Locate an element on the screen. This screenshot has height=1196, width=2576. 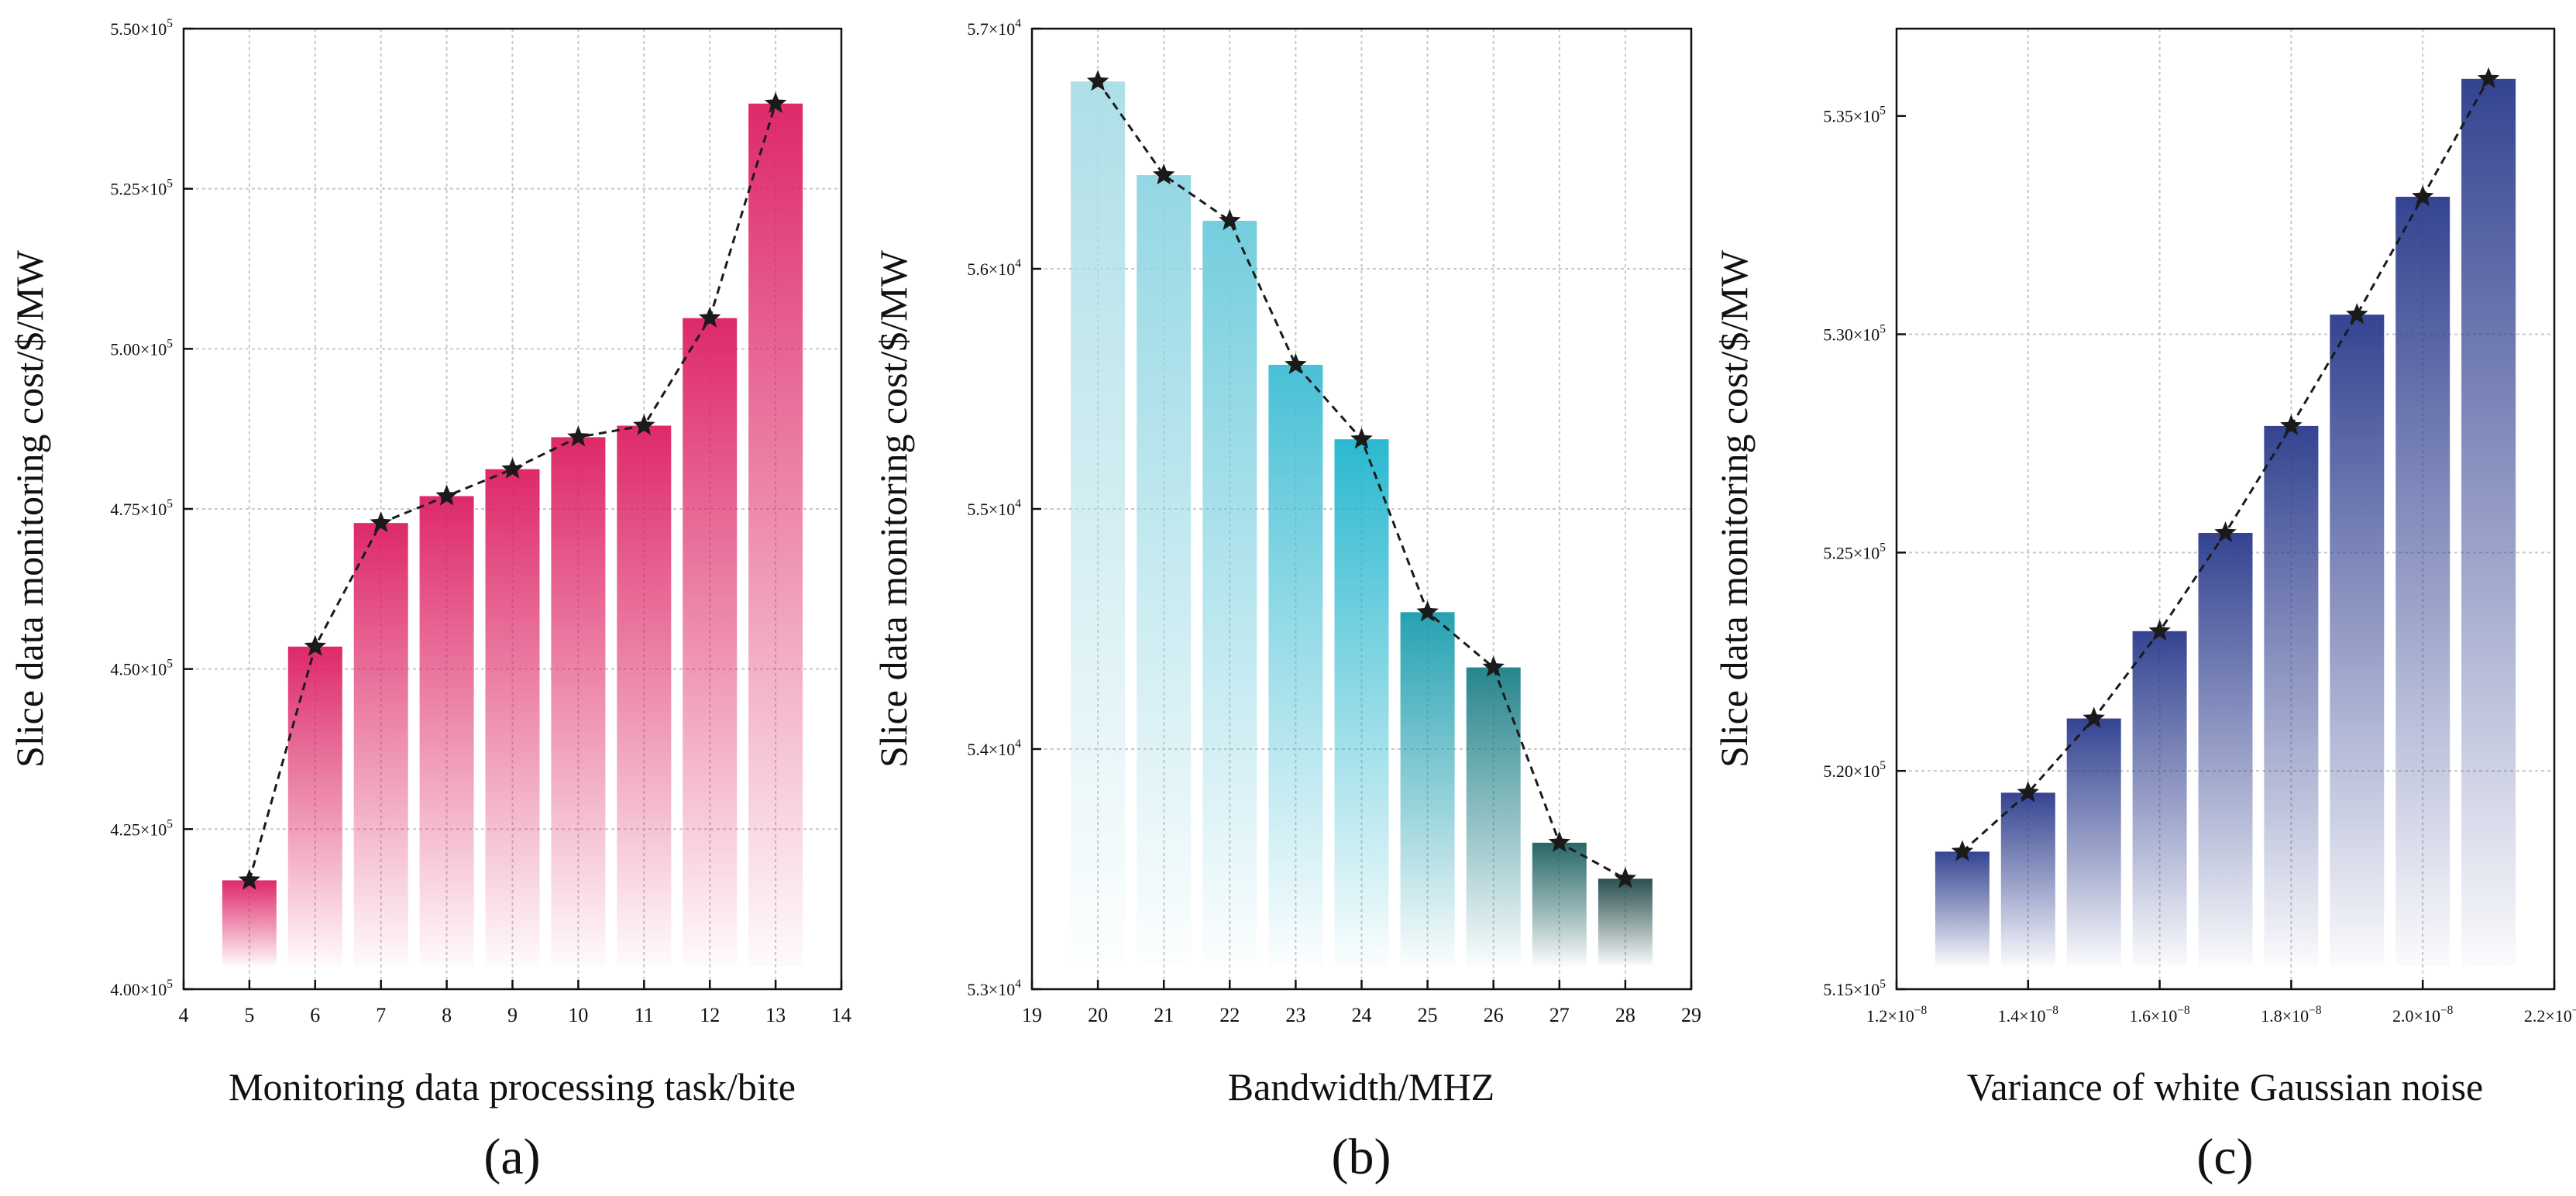
x-tick-label: 7 is located at coordinates (381, 1015).